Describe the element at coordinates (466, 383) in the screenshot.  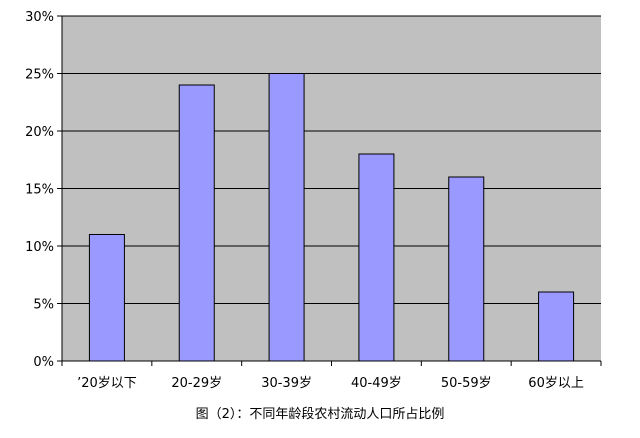
I see `x-tick-label: 50-59岁` at that location.